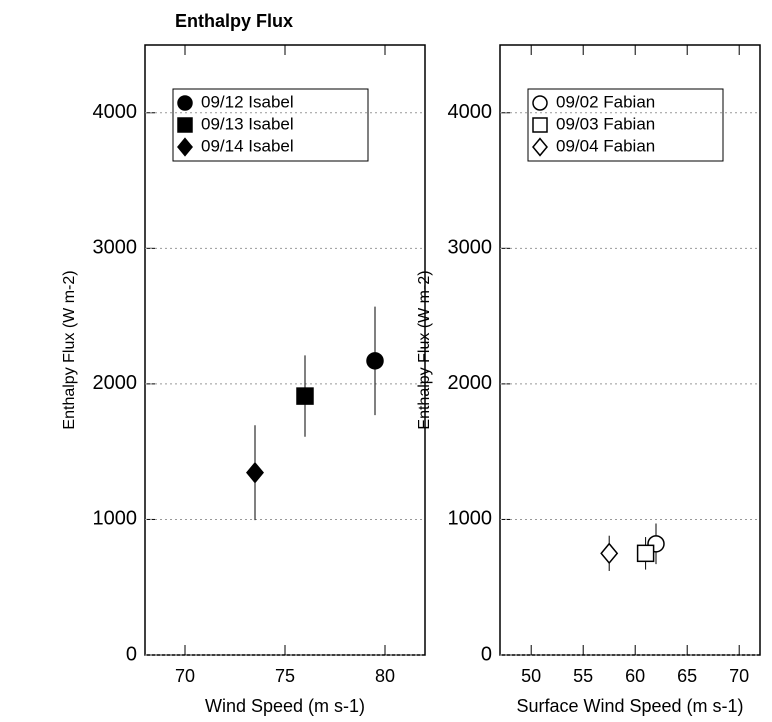 The width and height of the screenshot is (772, 722). I want to click on x-tick-label: 80, so click(385, 676).